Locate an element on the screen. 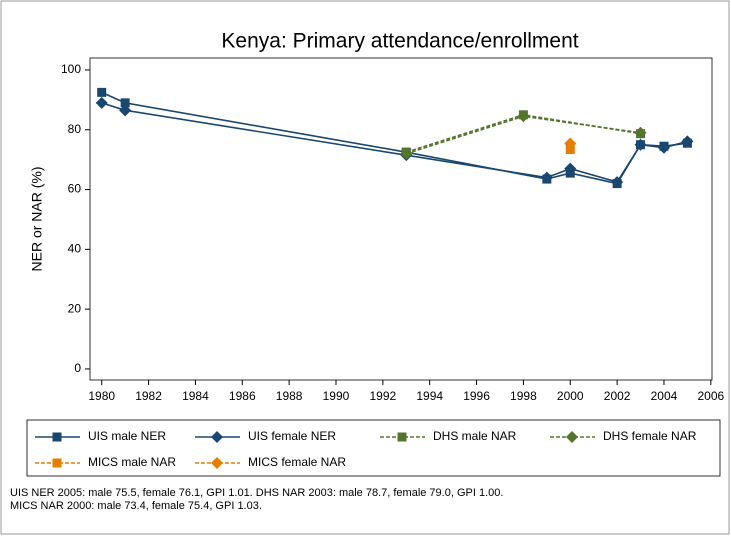  x-tick-label: 1998 is located at coordinates (523, 396).